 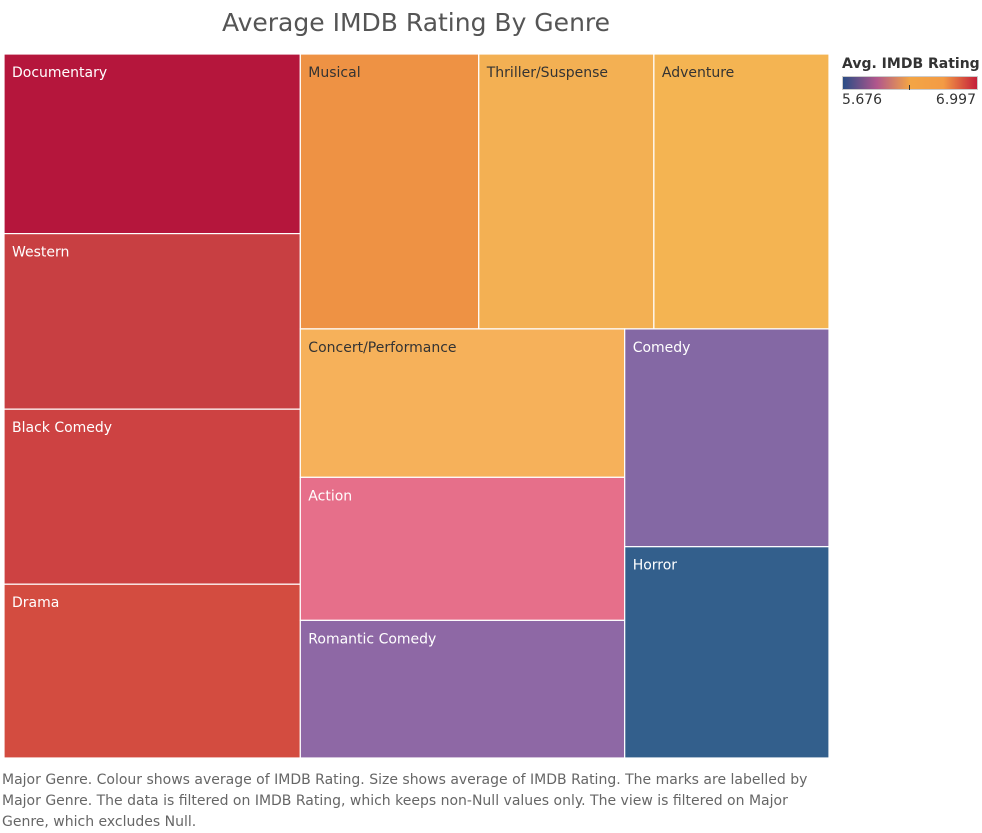 I want to click on treemap-label-action: Action, so click(x=330, y=496).